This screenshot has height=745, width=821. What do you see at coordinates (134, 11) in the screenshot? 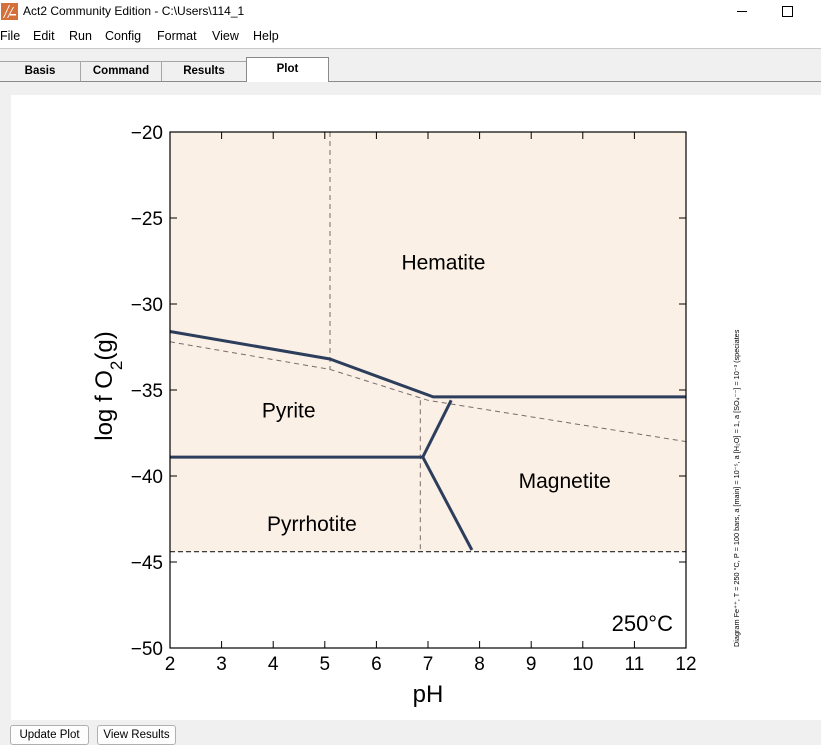
I see `window-title: Act2 Community Edition - C:\Users\114_1` at bounding box center [134, 11].